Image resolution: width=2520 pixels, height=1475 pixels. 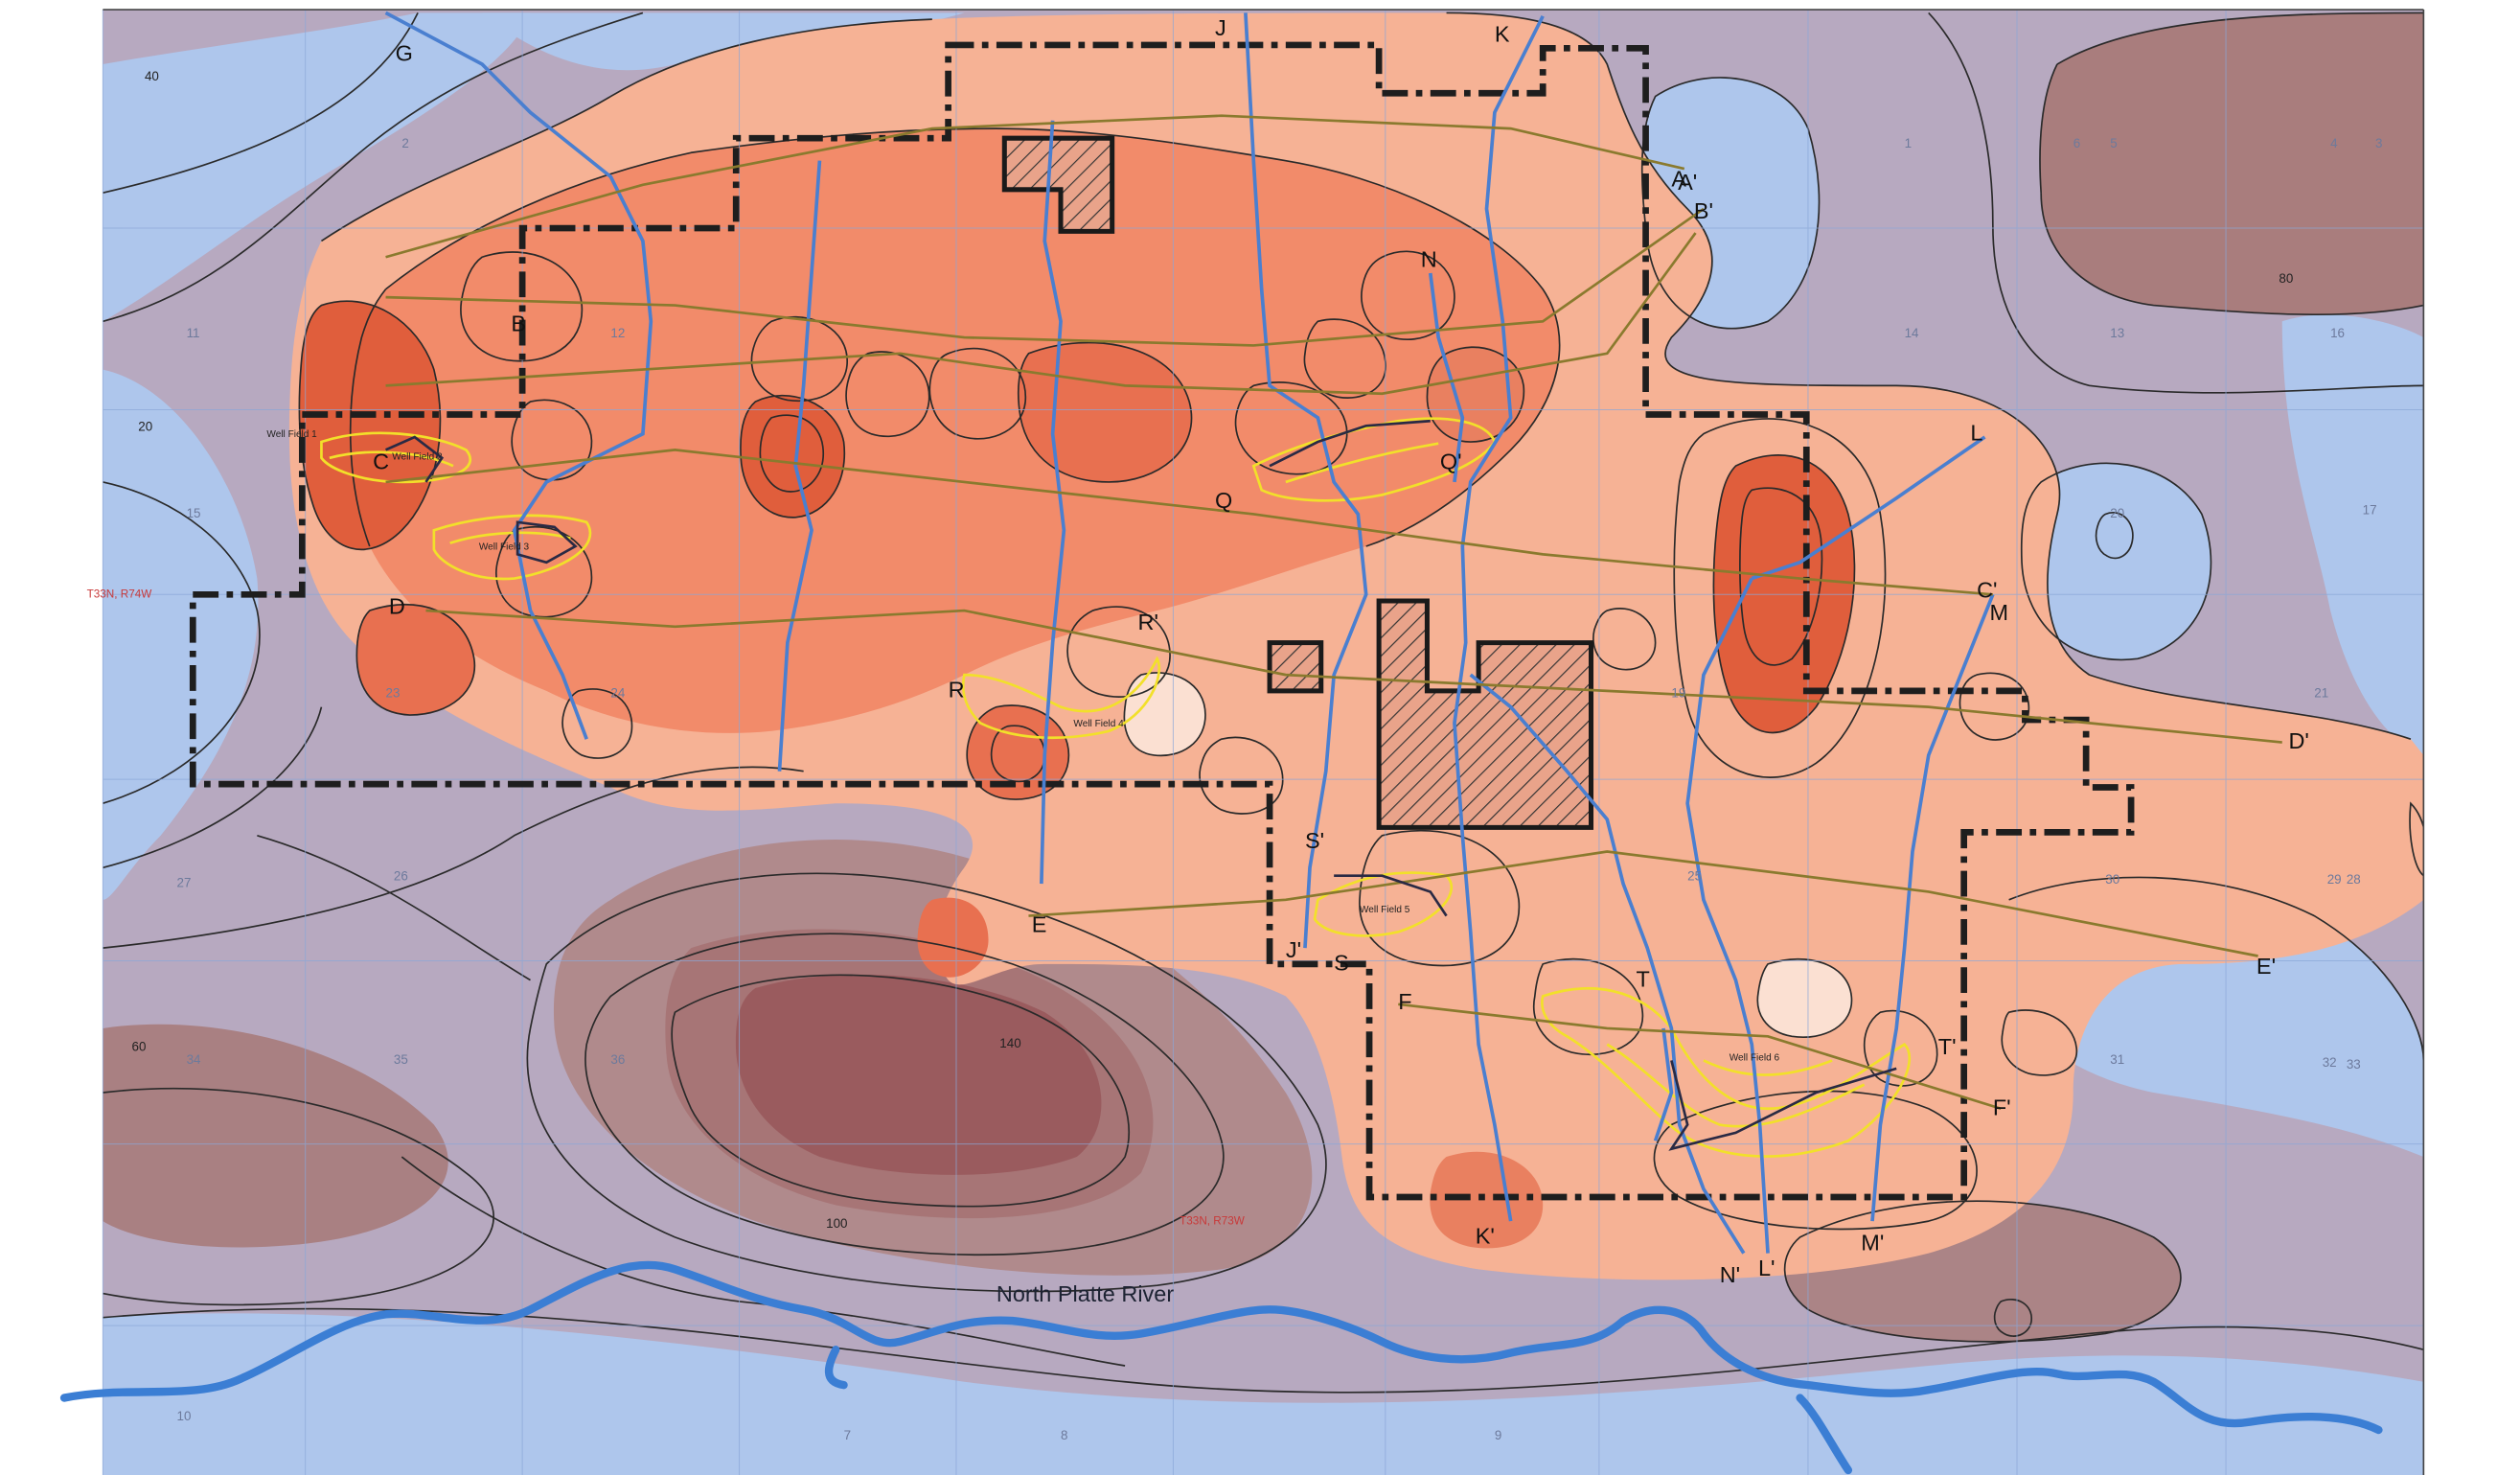 I want to click on section-number: 8, so click(x=1064, y=1435).